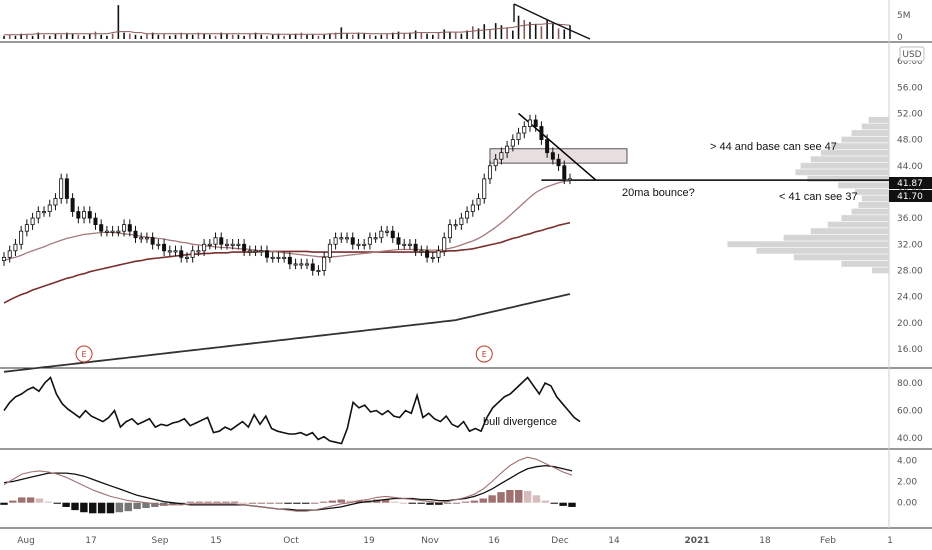 This screenshot has width=932, height=550. What do you see at coordinates (910, 324) in the screenshot?
I see `price-axis-tick: 20.00` at bounding box center [910, 324].